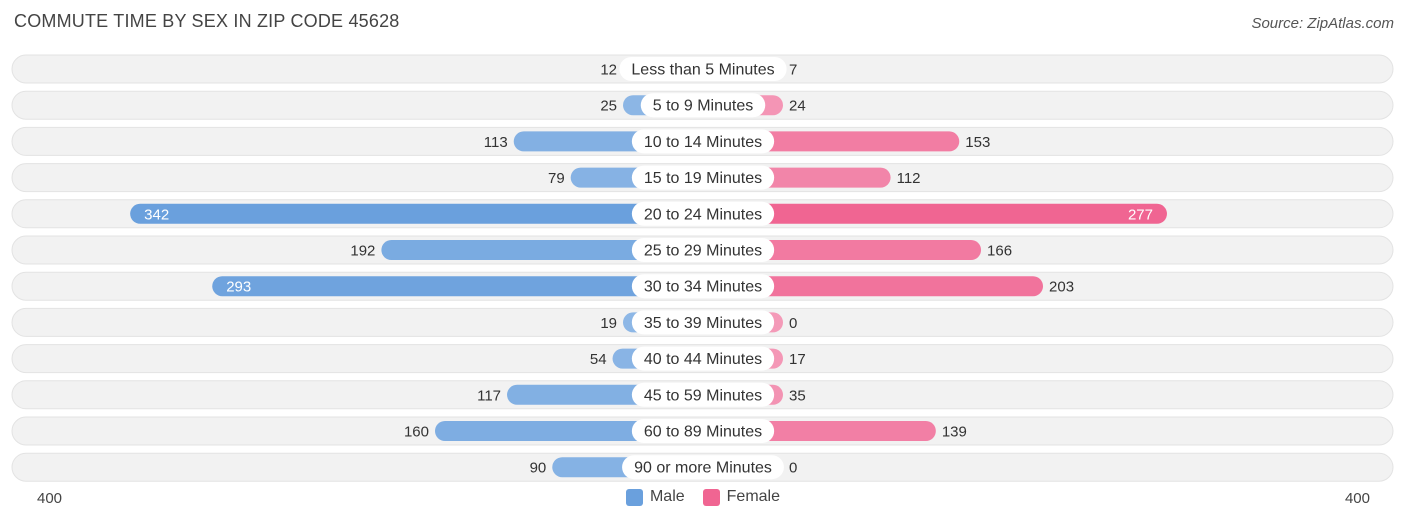 The width and height of the screenshot is (1406, 523). What do you see at coordinates (556, 178) in the screenshot?
I see `male-value-label: 79` at bounding box center [556, 178].